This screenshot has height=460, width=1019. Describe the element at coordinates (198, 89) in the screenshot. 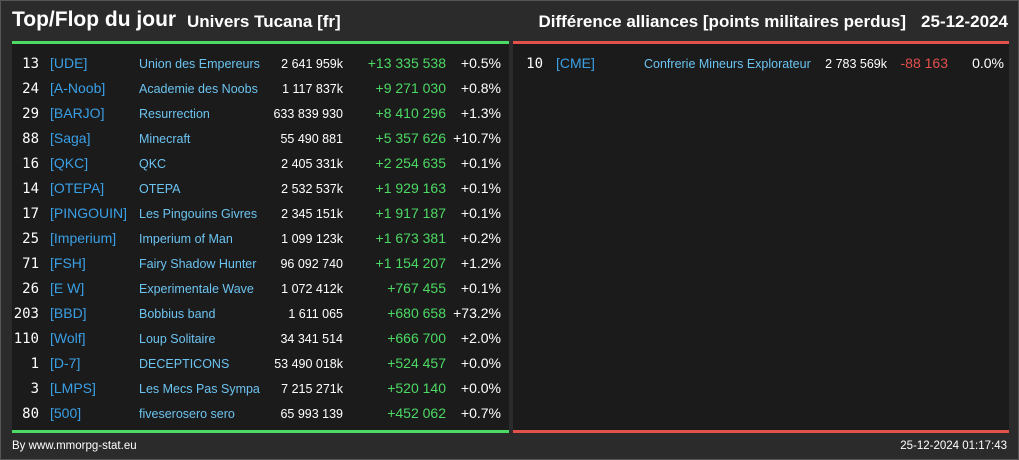

I see `alliance-name-link: Academie des Noobs` at that location.